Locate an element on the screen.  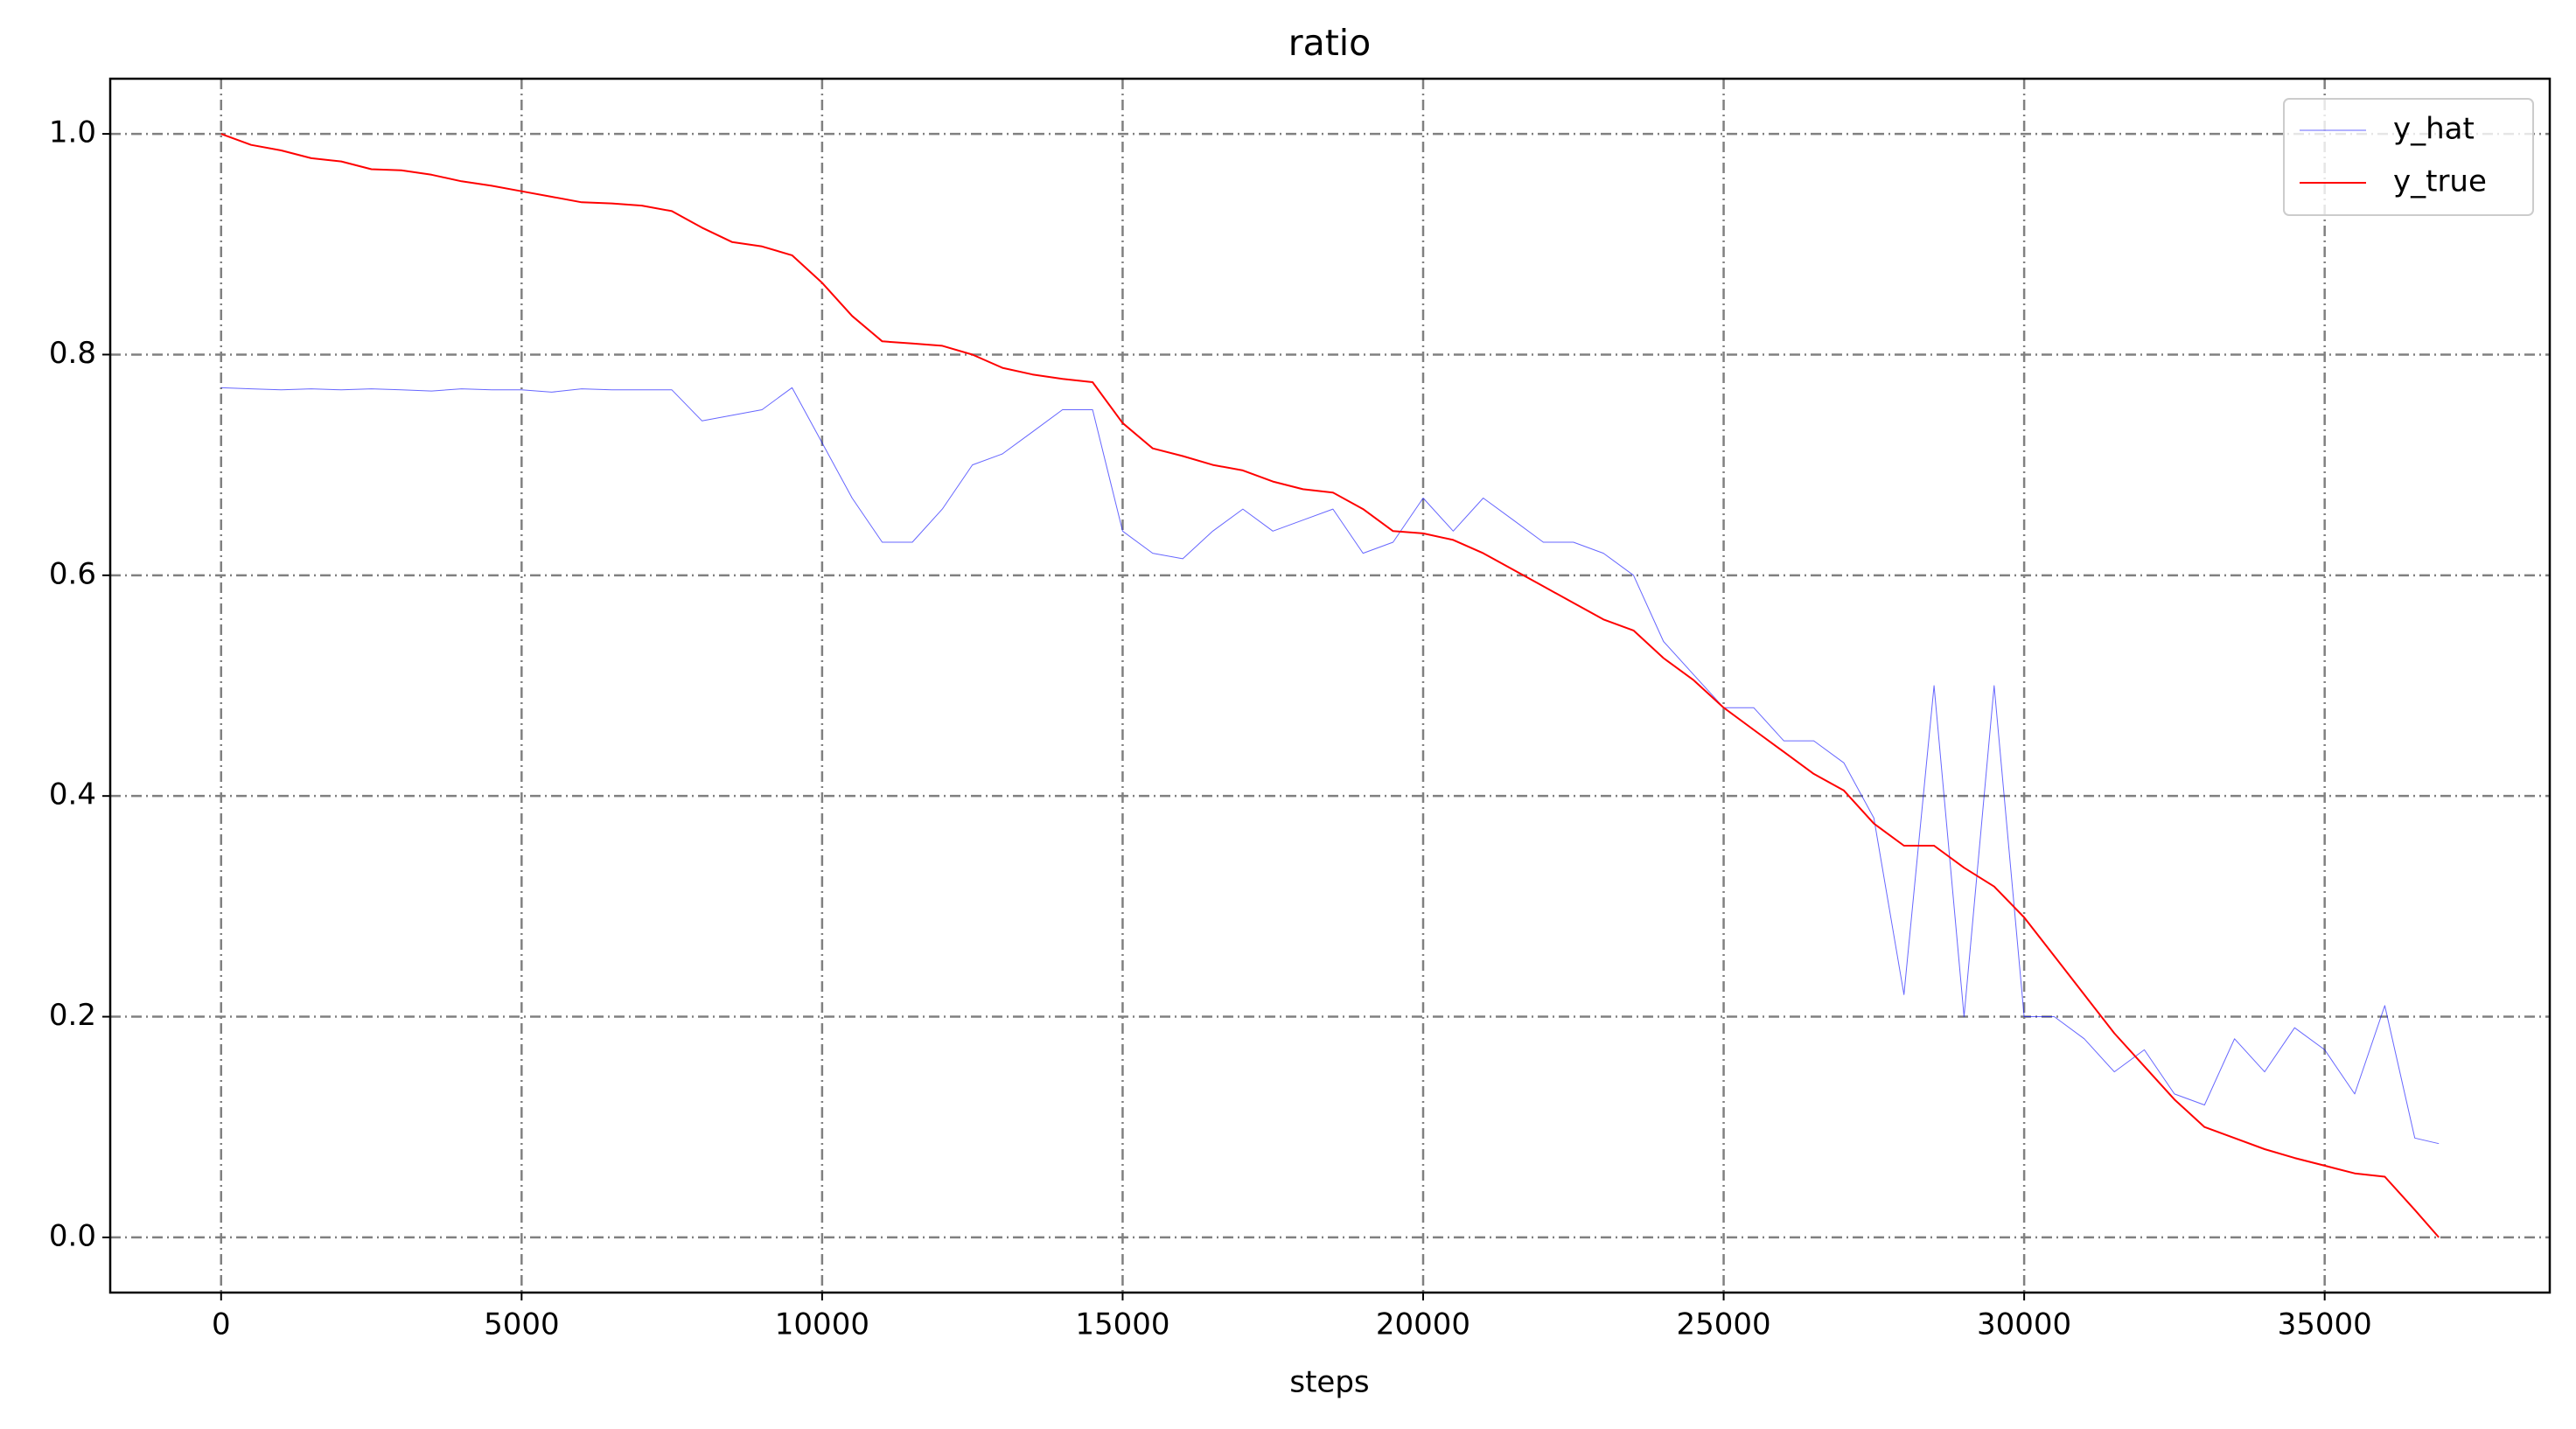
legend: y_hat y_true is located at coordinates (2408, 157).